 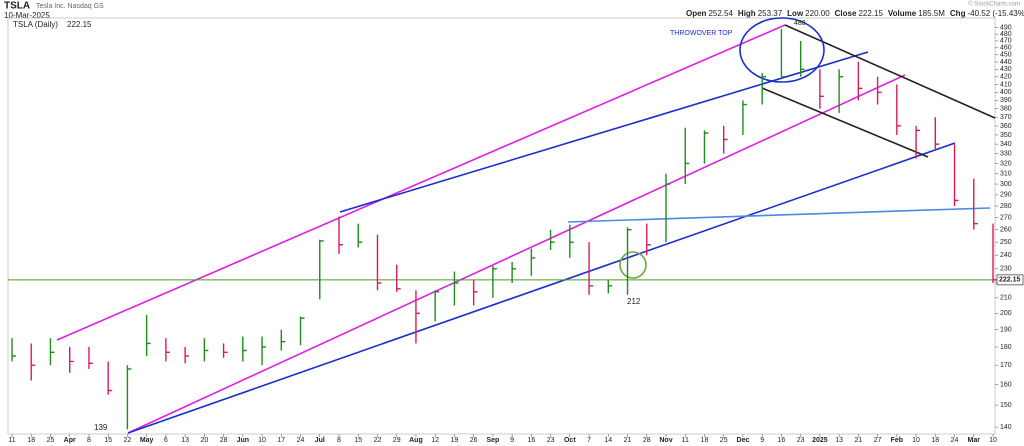 What do you see at coordinates (1006, 206) in the screenshot?
I see `y-tick-label: 280` at bounding box center [1006, 206].